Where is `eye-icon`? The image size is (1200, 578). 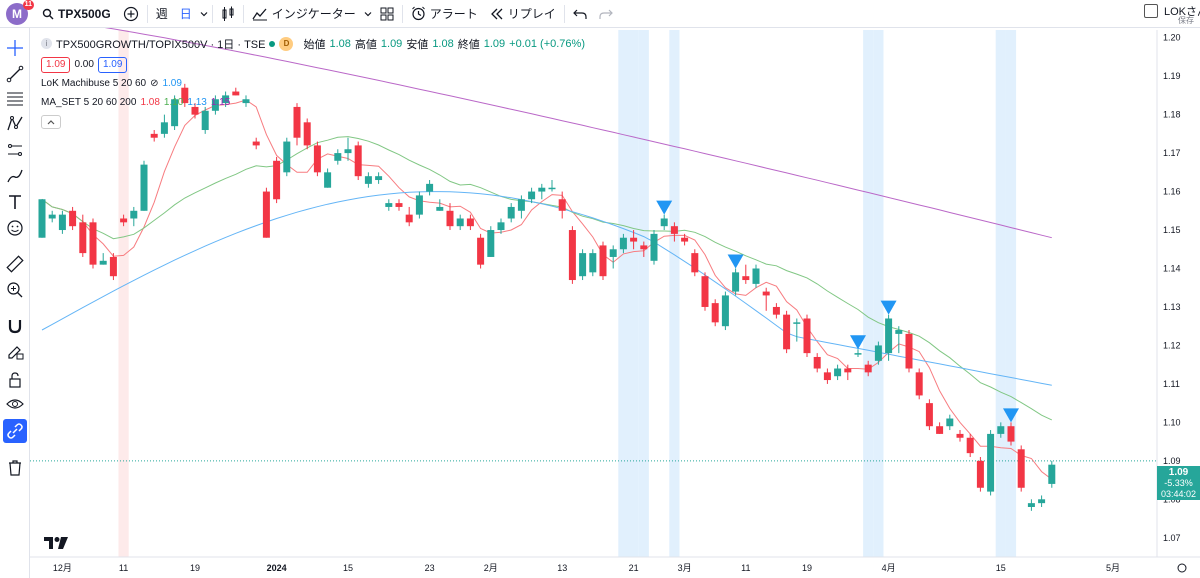
eye-icon is located at coordinates (15, 404).